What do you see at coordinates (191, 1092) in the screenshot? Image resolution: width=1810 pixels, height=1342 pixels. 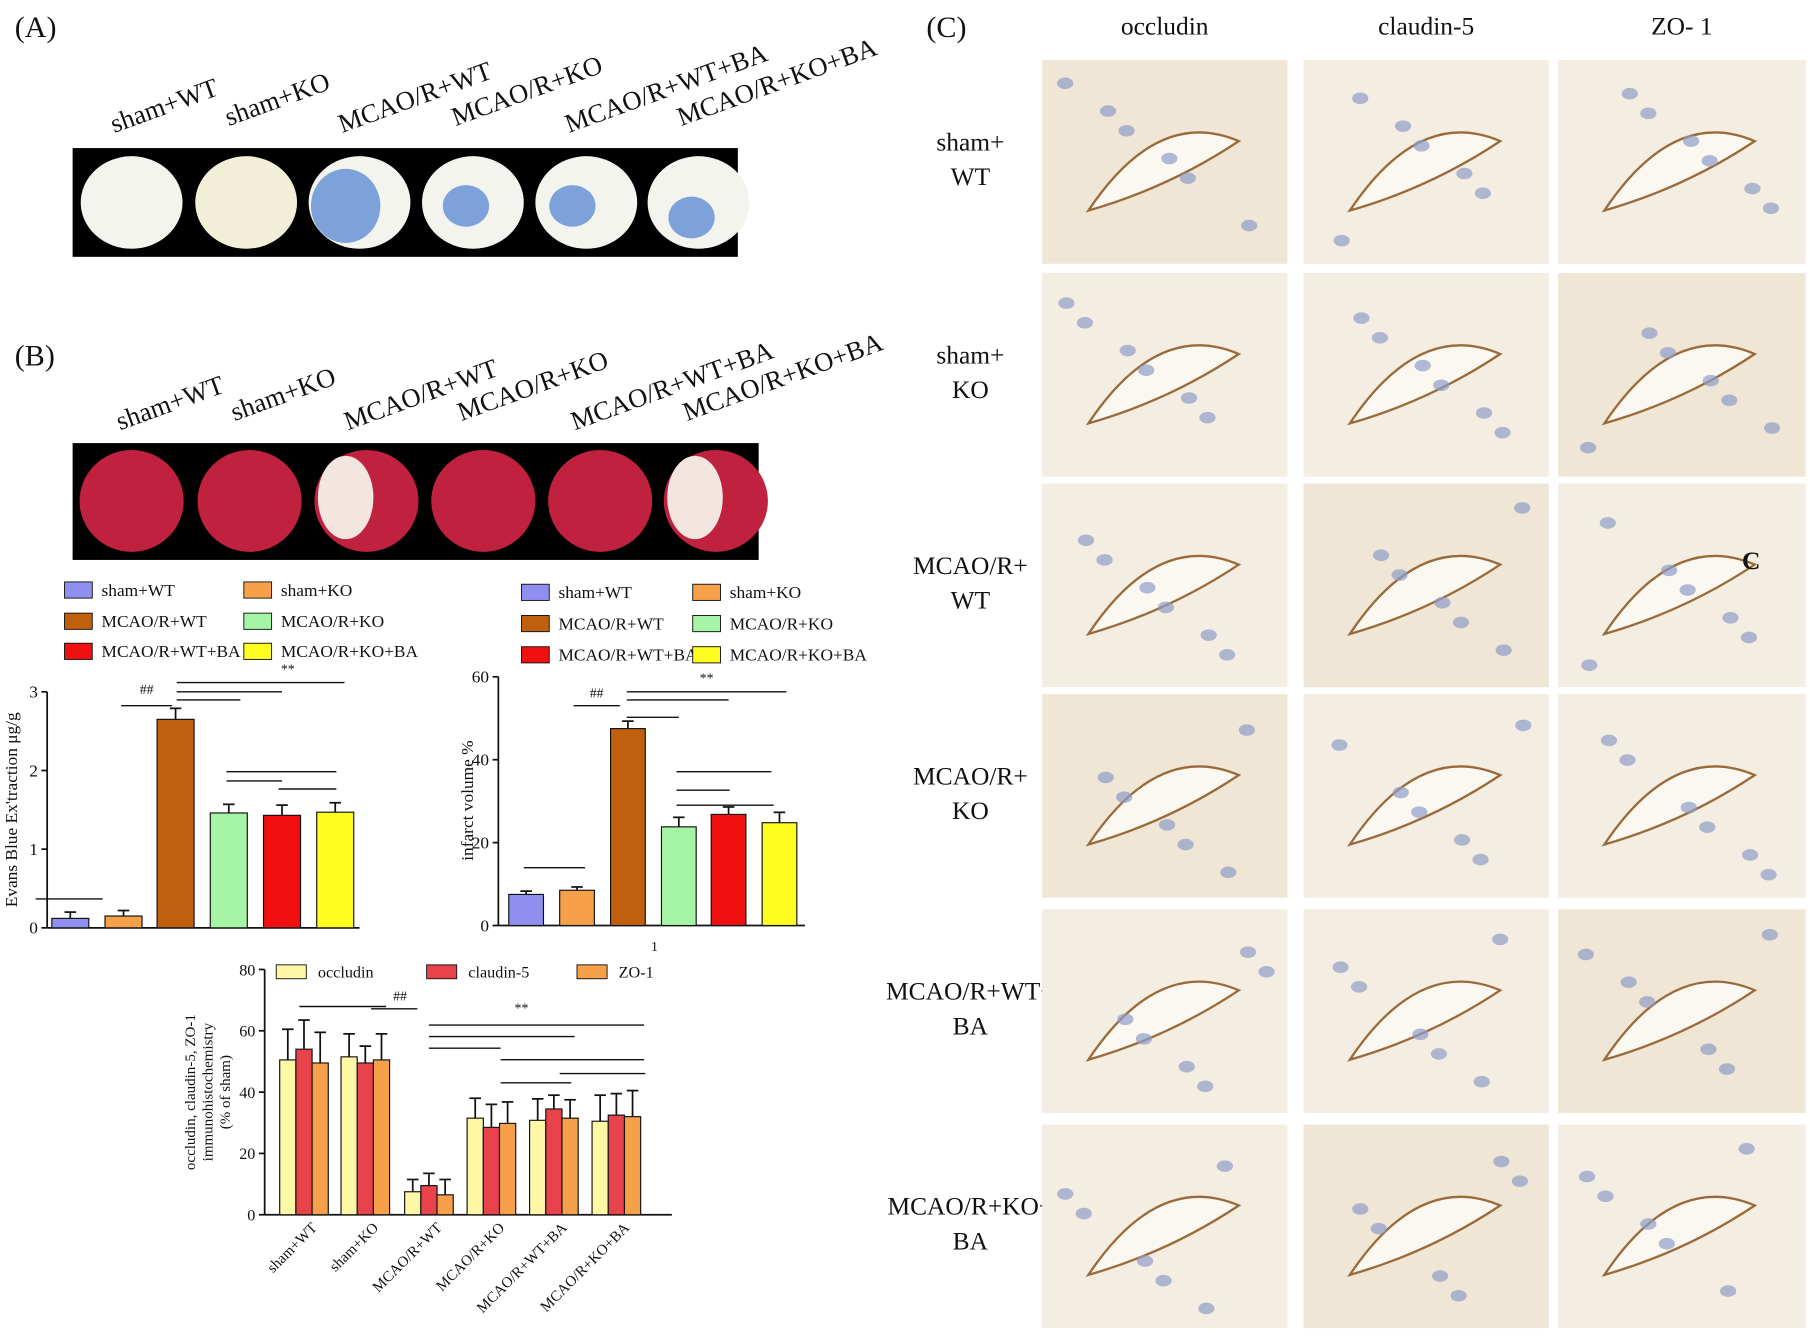 I see `y-axis-label: occludin, claudin-5, ZO-1` at bounding box center [191, 1092].